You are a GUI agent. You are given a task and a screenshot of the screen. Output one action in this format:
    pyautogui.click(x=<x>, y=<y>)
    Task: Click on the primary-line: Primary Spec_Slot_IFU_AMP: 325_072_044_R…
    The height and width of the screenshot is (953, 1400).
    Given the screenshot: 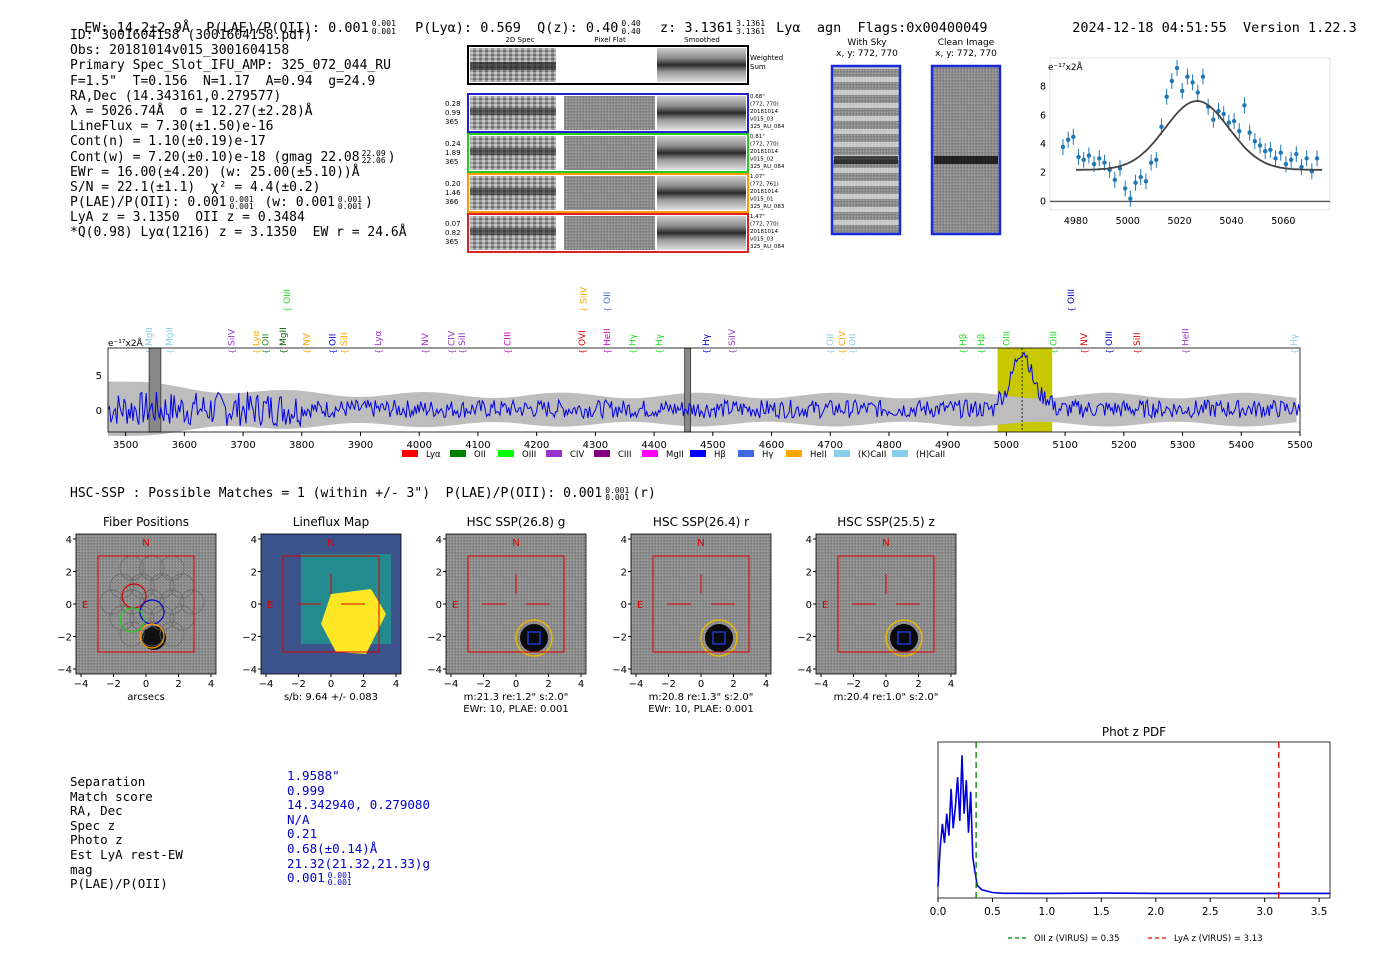 What is the action you would take?
    pyautogui.click(x=230, y=66)
    